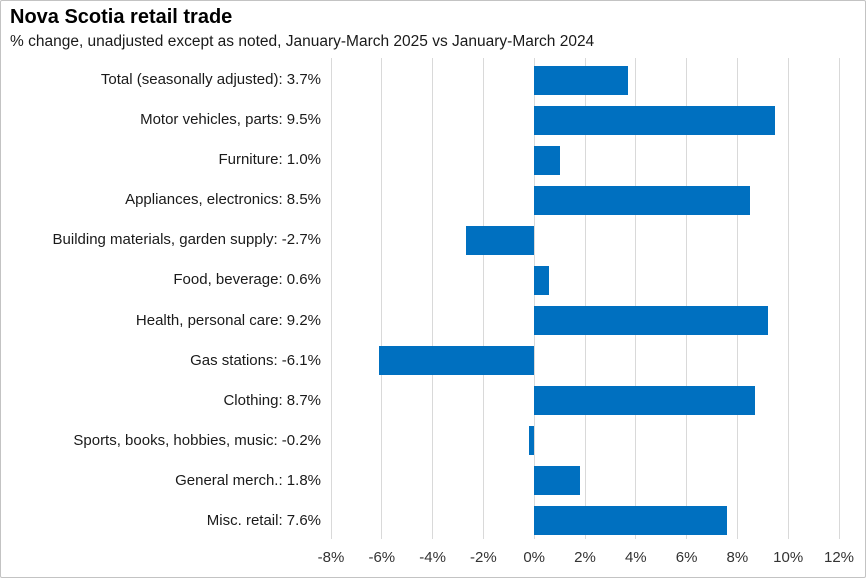  I want to click on x-tick-label: 4%, so click(635, 557).